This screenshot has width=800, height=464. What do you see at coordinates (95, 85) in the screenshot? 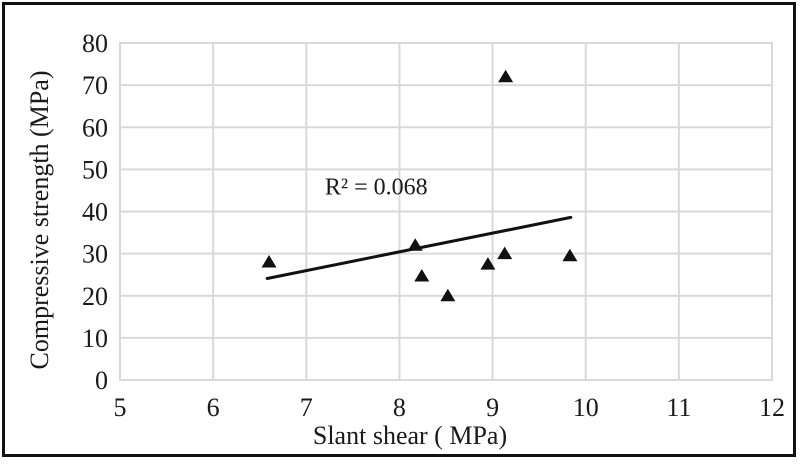
I see `y-axis-tick-label: 70` at bounding box center [95, 85].